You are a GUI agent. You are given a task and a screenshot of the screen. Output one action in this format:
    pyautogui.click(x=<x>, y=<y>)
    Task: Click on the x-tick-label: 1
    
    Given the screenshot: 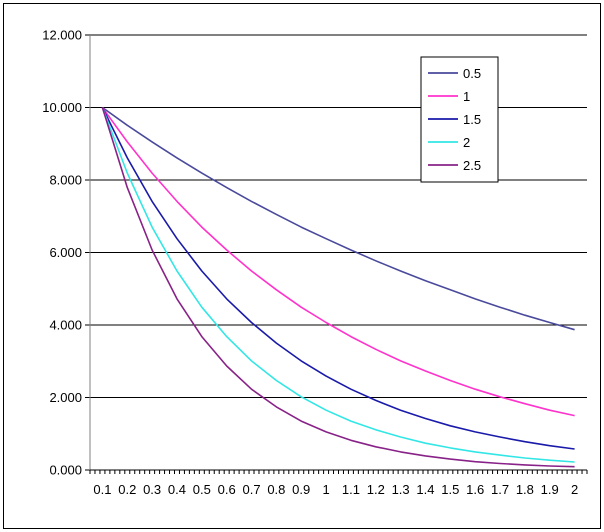 What is the action you would take?
    pyautogui.click(x=325, y=489)
    